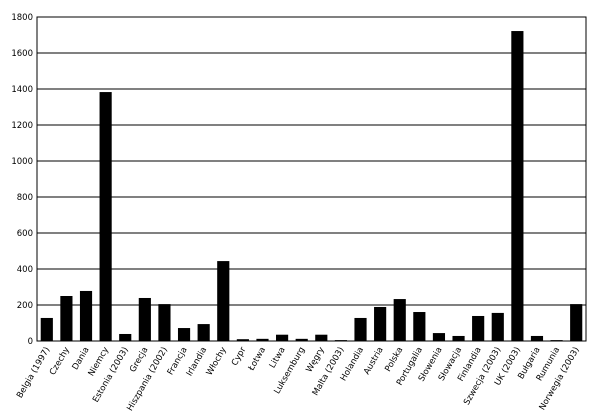 This screenshot has height=413, width=600. What do you see at coordinates (22, 18) in the screenshot?
I see `y-tick-label: 1800` at bounding box center [22, 18].